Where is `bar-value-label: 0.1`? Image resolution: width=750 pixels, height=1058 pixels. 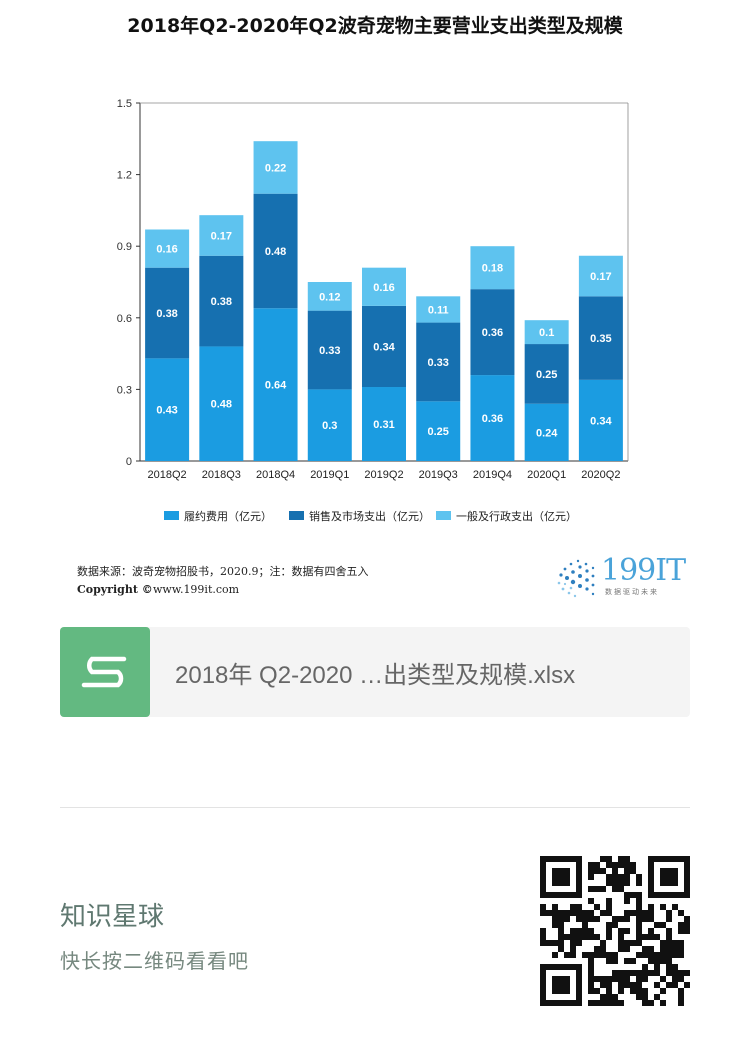 bar-value-label: 0.1 is located at coordinates (546, 333).